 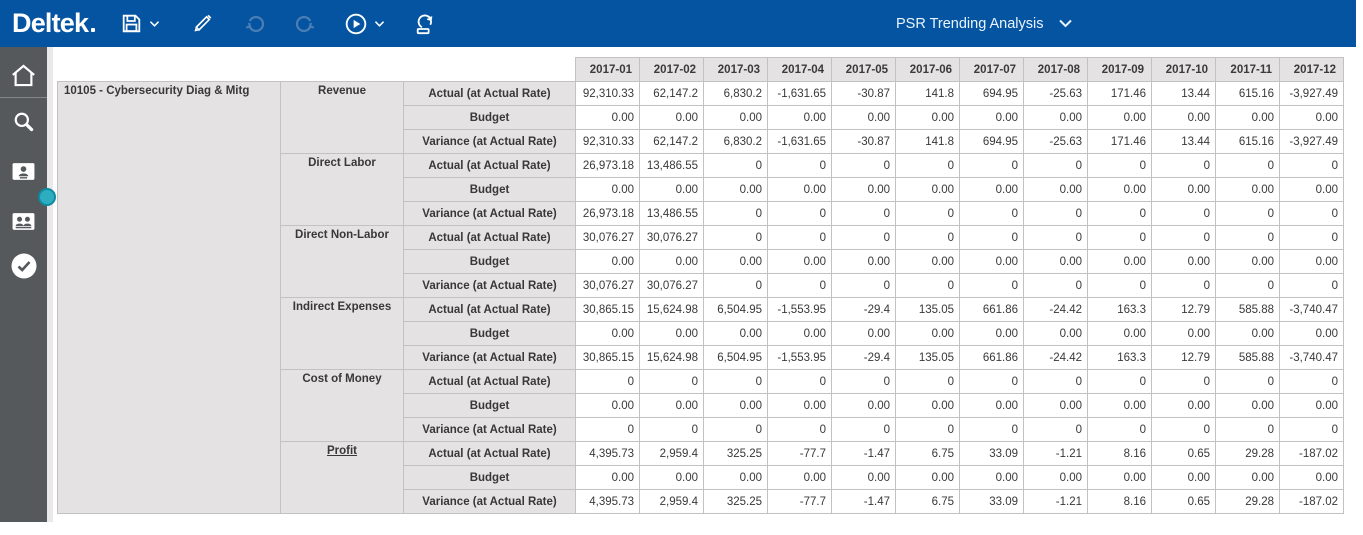 What do you see at coordinates (23, 77) in the screenshot?
I see `sidebar-item-home` at bounding box center [23, 77].